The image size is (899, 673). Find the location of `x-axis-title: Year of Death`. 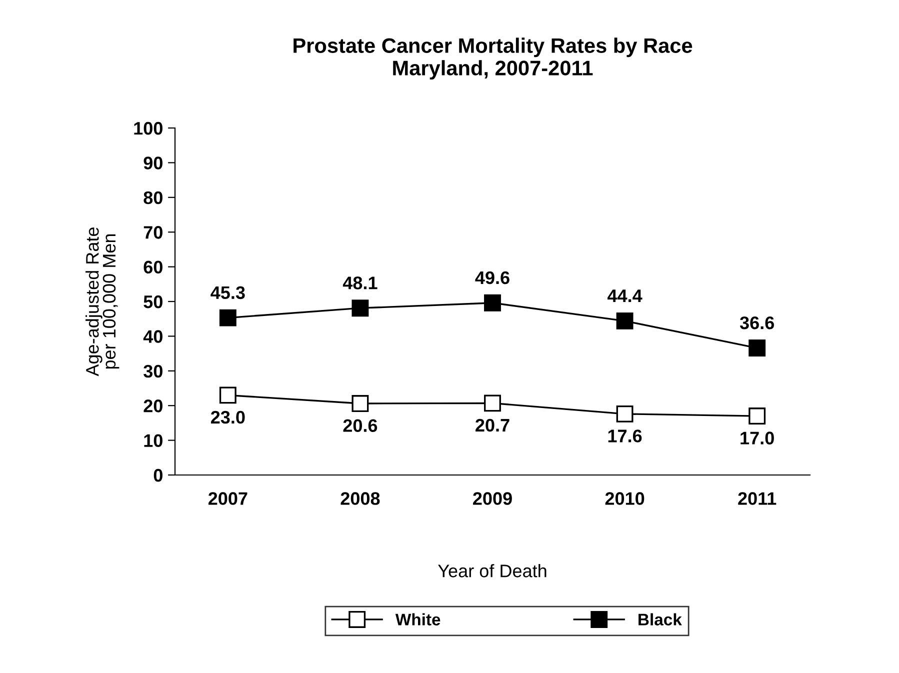

x-axis-title: Year of Death is located at coordinates (492, 571).